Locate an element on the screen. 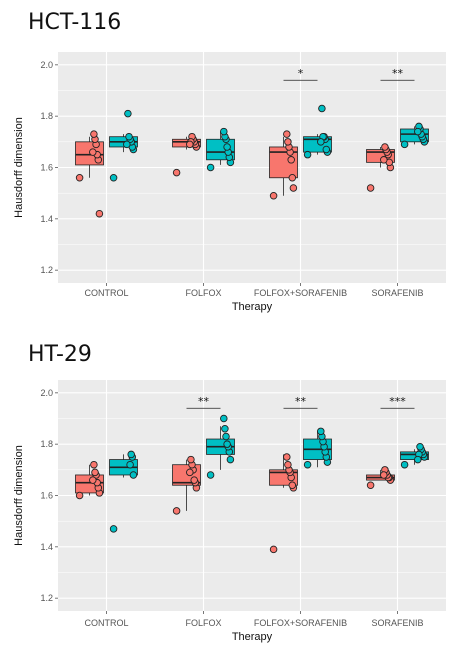 The width and height of the screenshot is (453, 649). significance-label: * is located at coordinates (301, 73).